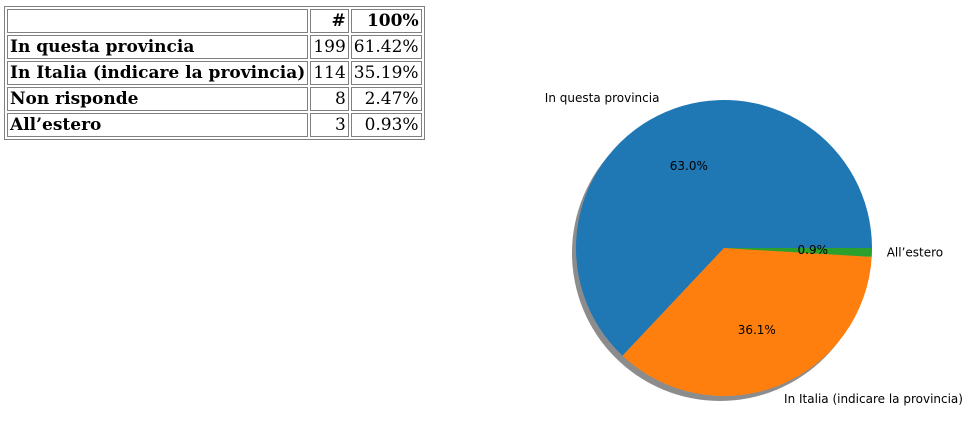 This screenshot has width=964, height=422. I want to click on table-header-row: # 100%, so click(214, 21).